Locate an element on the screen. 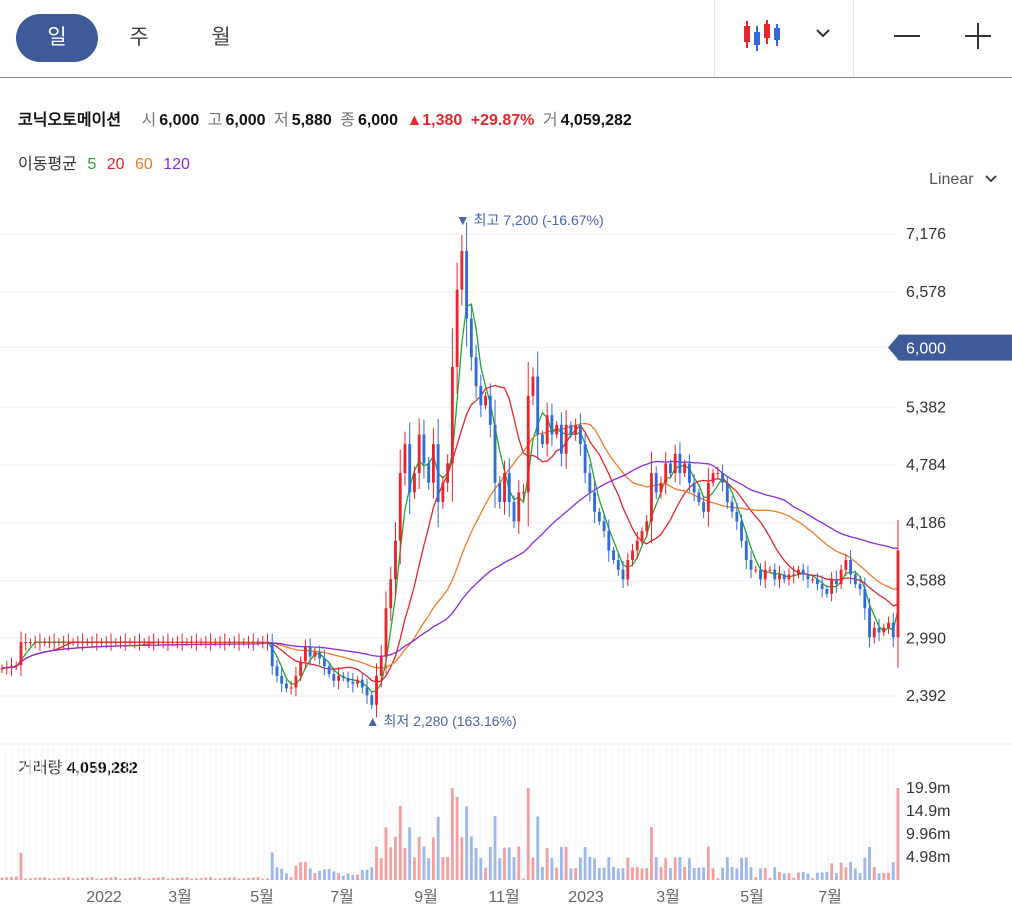 The image size is (1012, 918). price-tick-label: 2,990 is located at coordinates (926, 638).